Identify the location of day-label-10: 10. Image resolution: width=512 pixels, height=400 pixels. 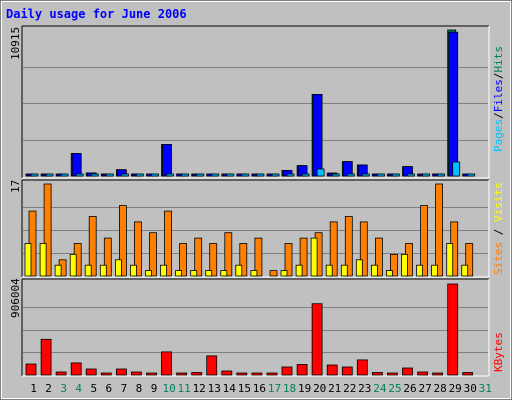
(168, 388).